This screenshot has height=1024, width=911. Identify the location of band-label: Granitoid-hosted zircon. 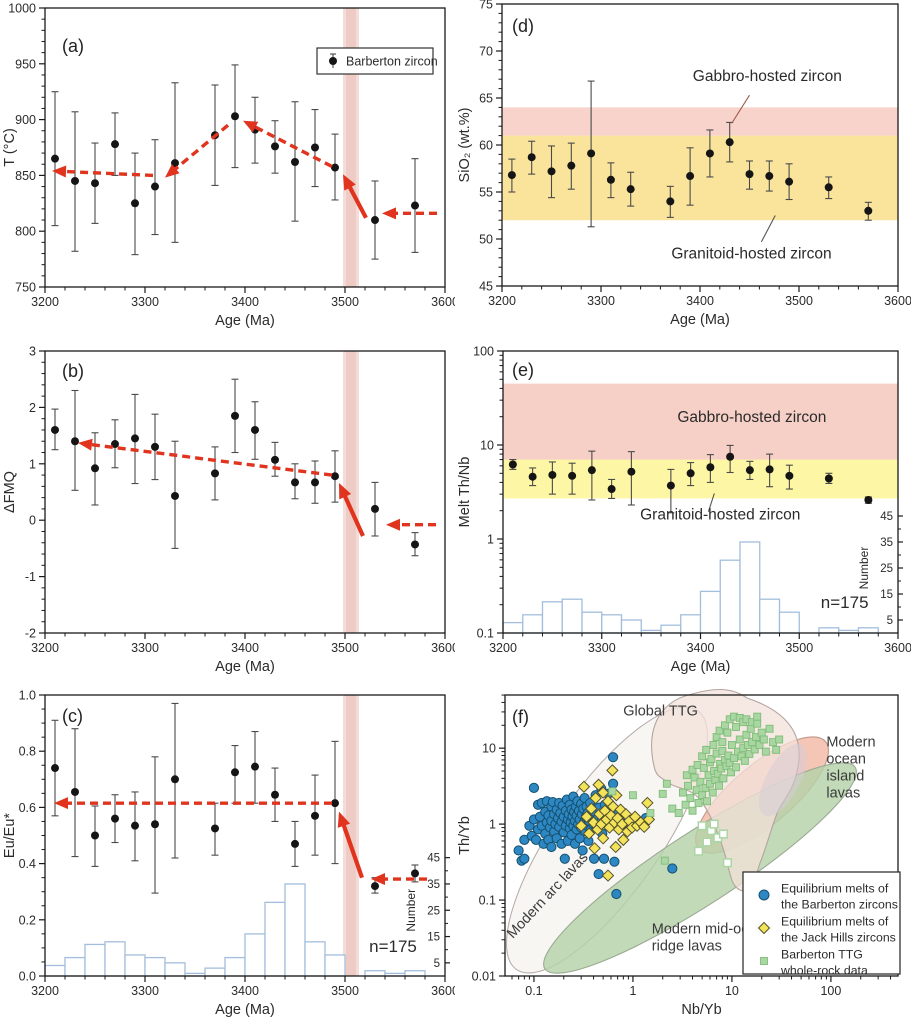
(751, 254).